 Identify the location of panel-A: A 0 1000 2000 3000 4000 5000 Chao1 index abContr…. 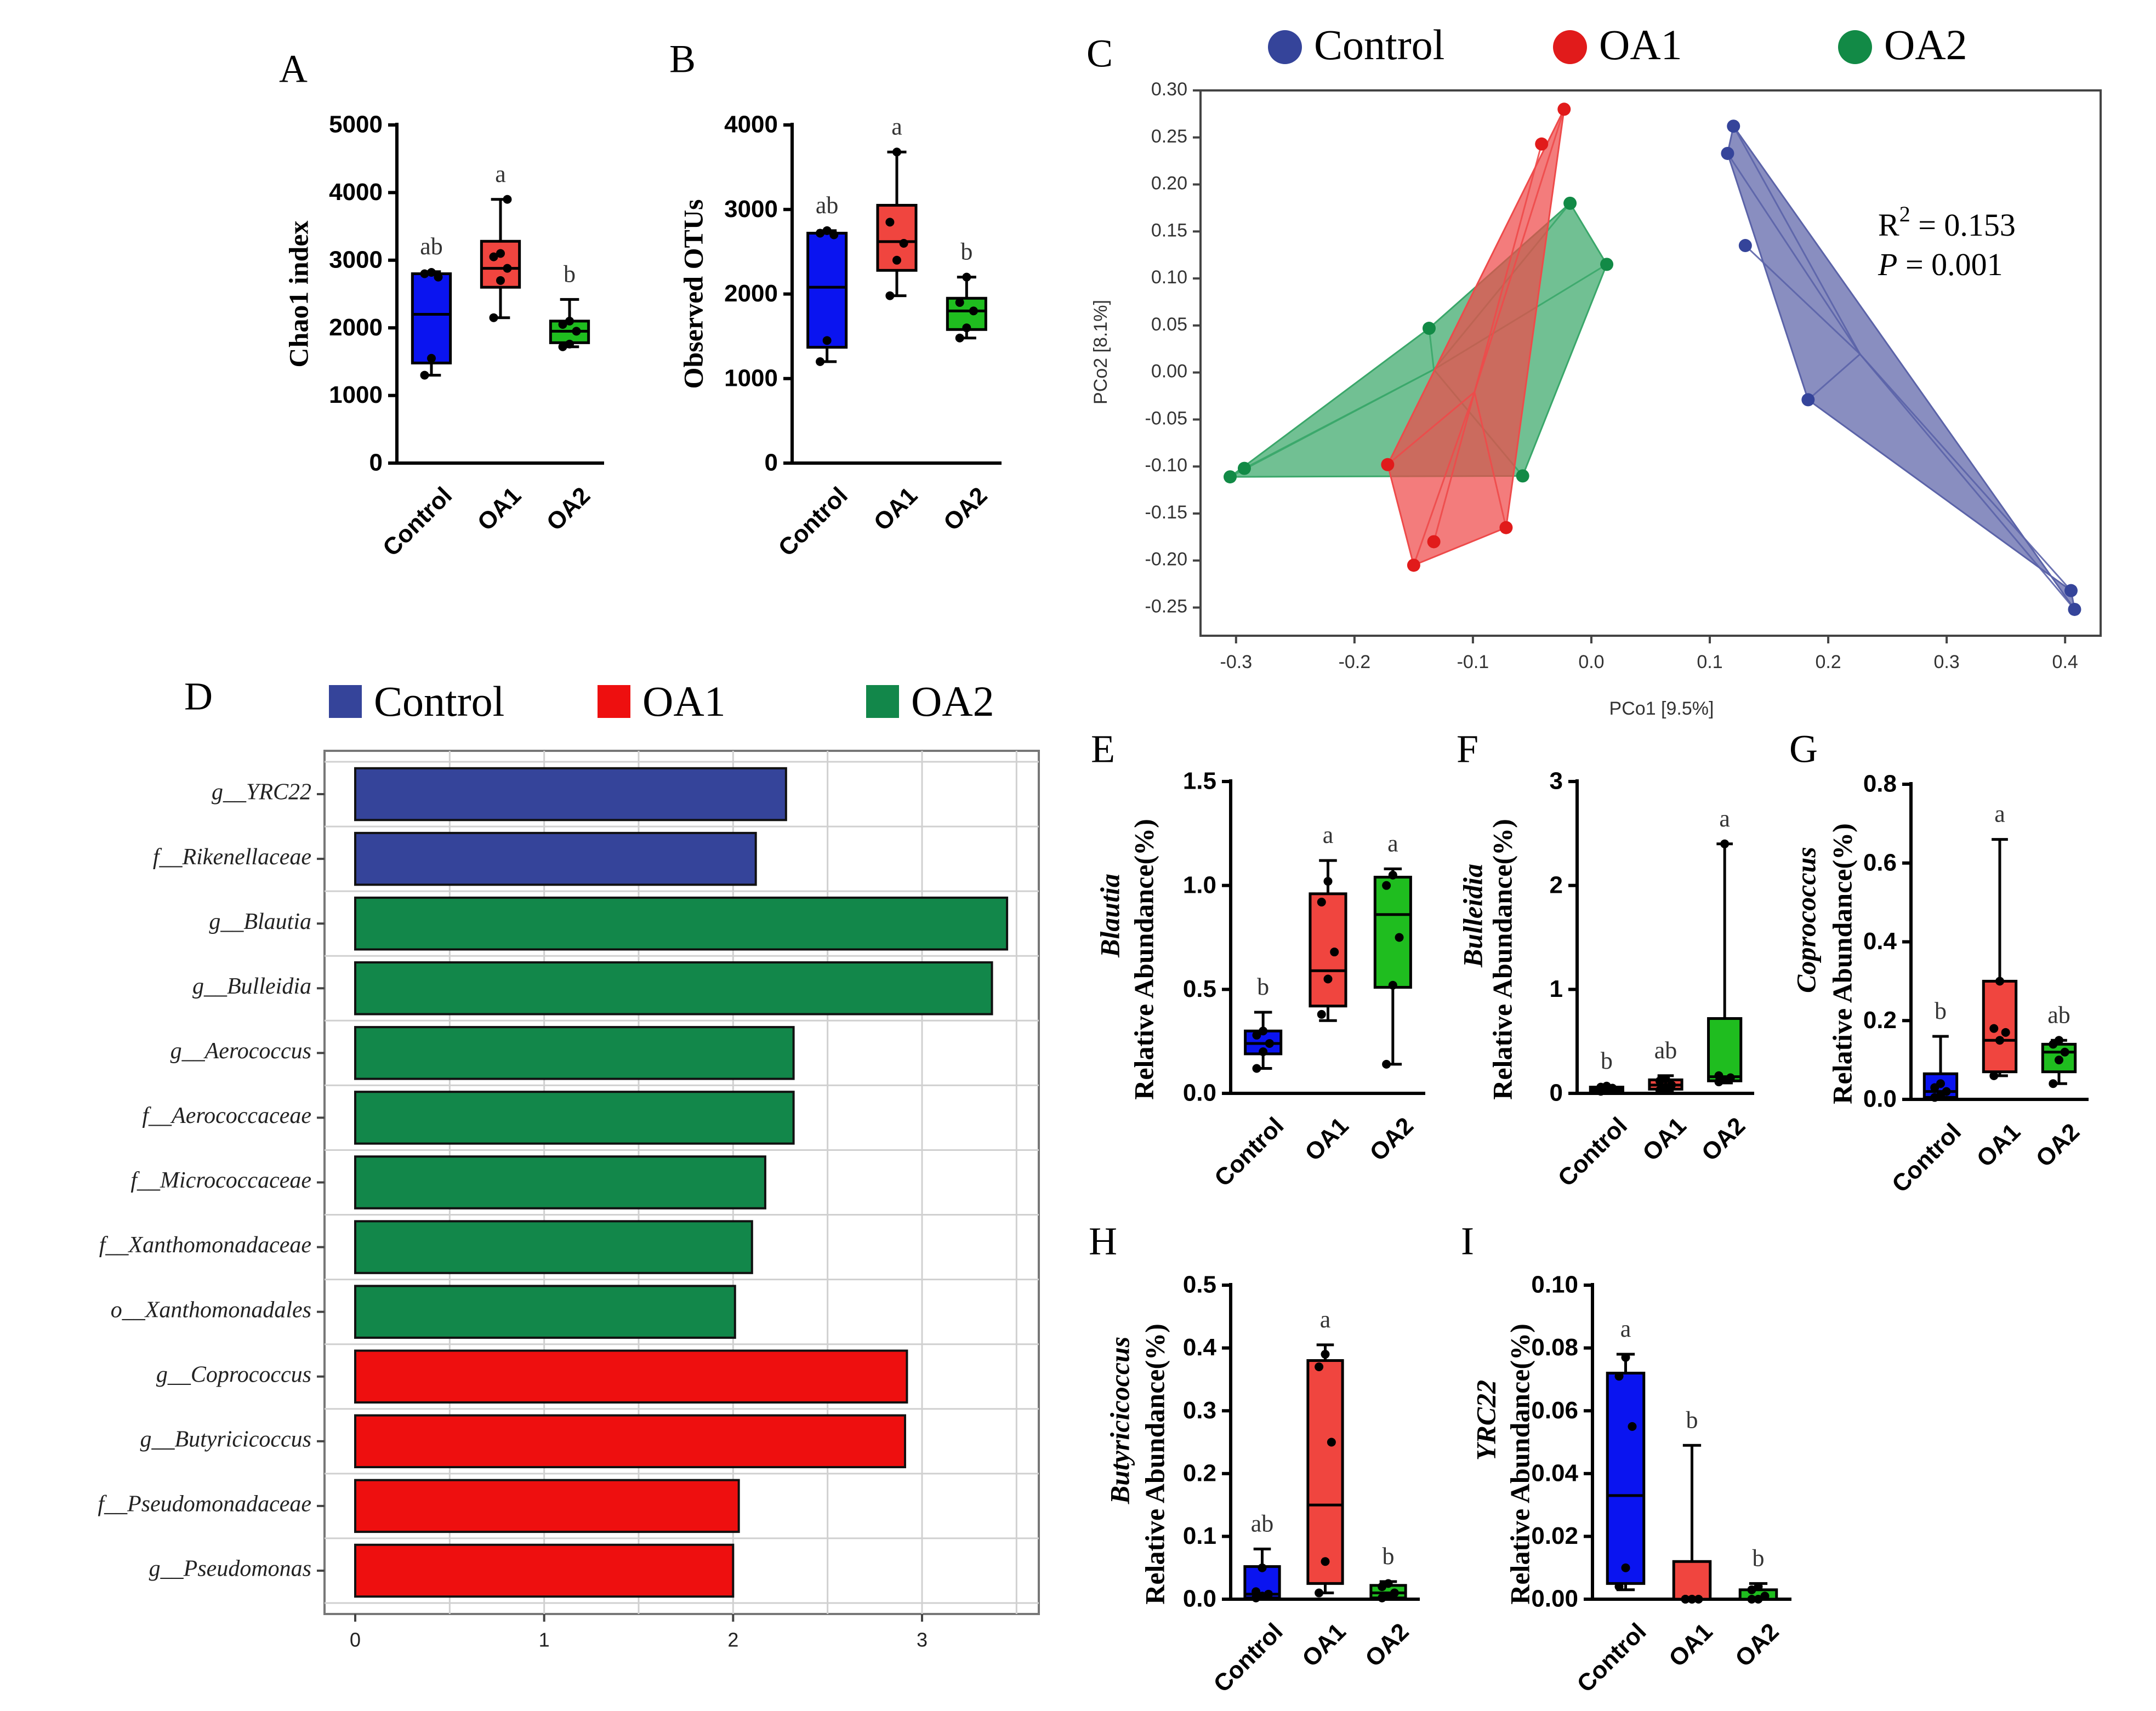
(441, 304).